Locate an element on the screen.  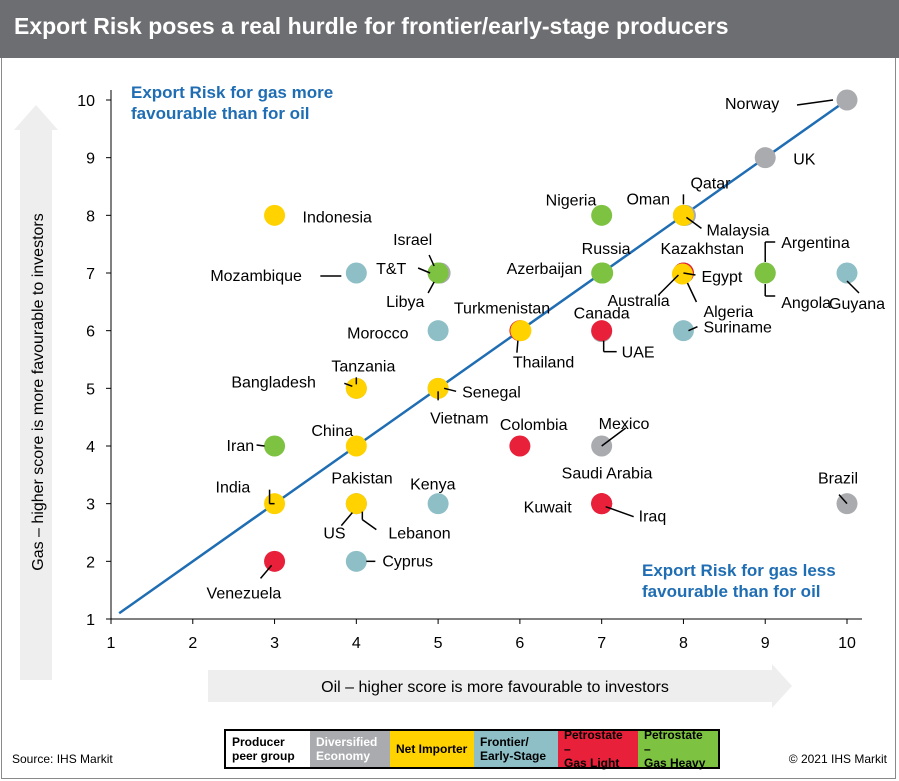
point-venezuela is located at coordinates (275, 561).